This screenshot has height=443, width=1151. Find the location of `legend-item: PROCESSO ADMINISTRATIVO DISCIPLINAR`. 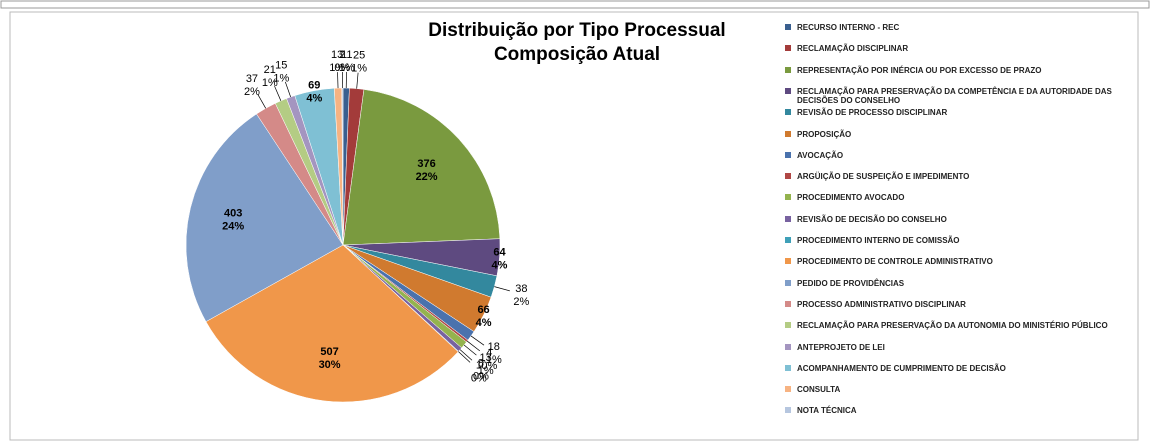

legend-item: PROCESSO ADMINISTRATIVO DISCIPLINAR is located at coordinates (950, 304).